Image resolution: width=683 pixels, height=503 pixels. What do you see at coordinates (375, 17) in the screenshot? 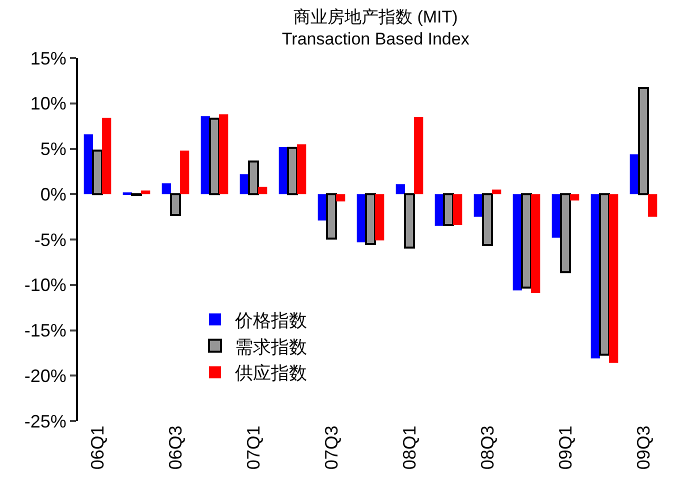
I see `chart-title: 商业房地产指数 (MIT)` at bounding box center [375, 17].